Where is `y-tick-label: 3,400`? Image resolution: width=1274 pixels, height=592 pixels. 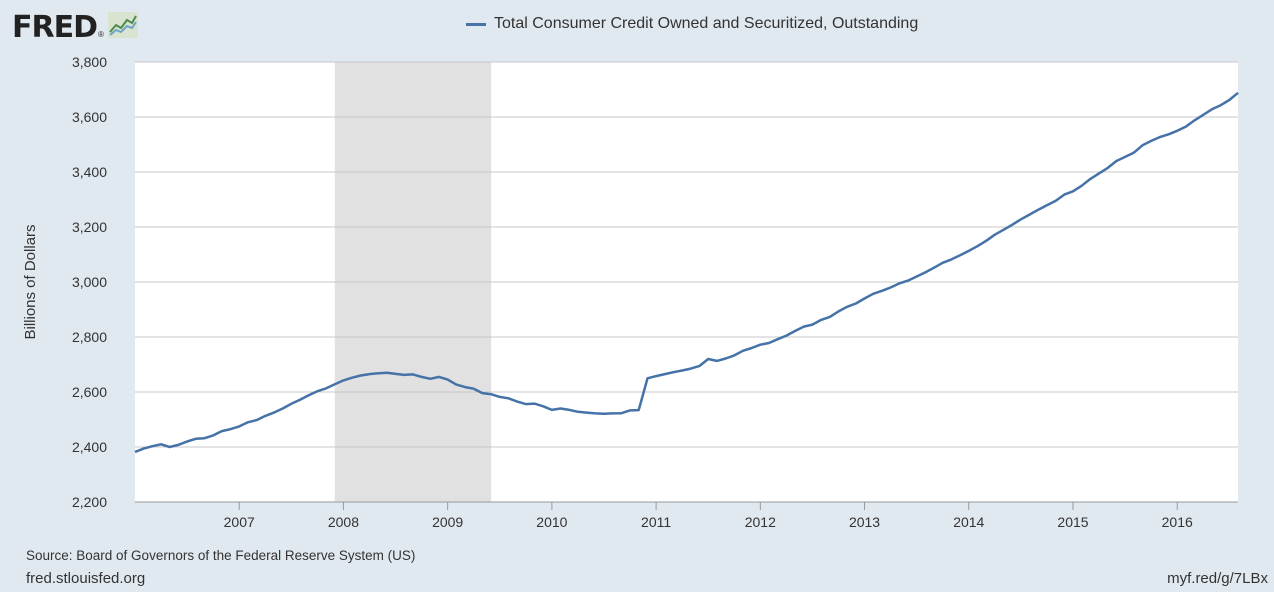
y-tick-label: 3,400 is located at coordinates (89, 172).